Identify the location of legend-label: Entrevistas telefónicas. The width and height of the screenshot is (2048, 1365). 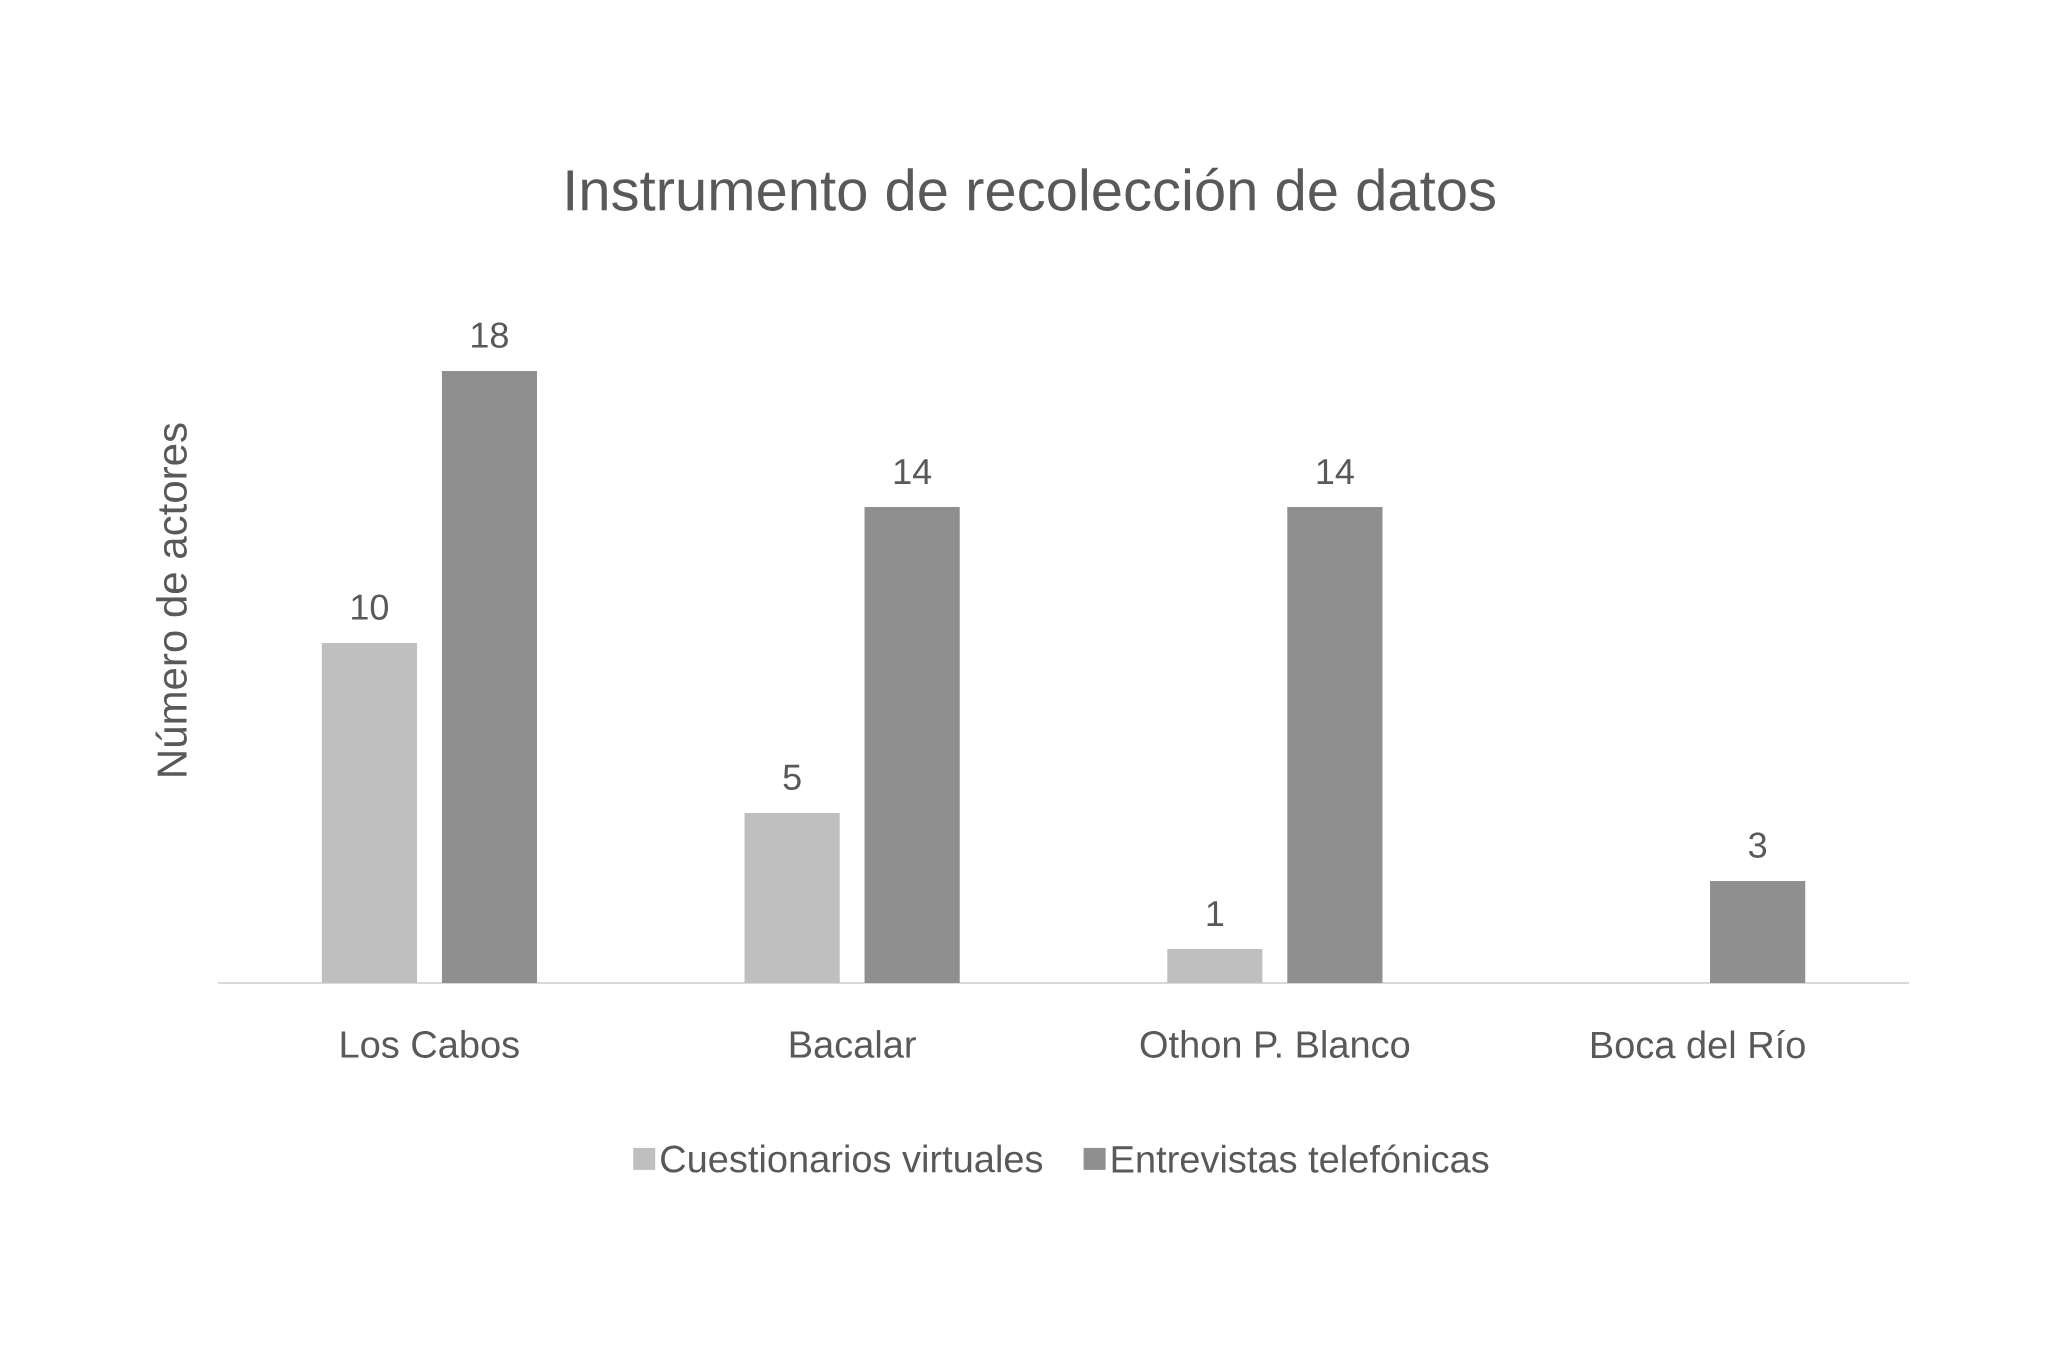
(1300, 1158).